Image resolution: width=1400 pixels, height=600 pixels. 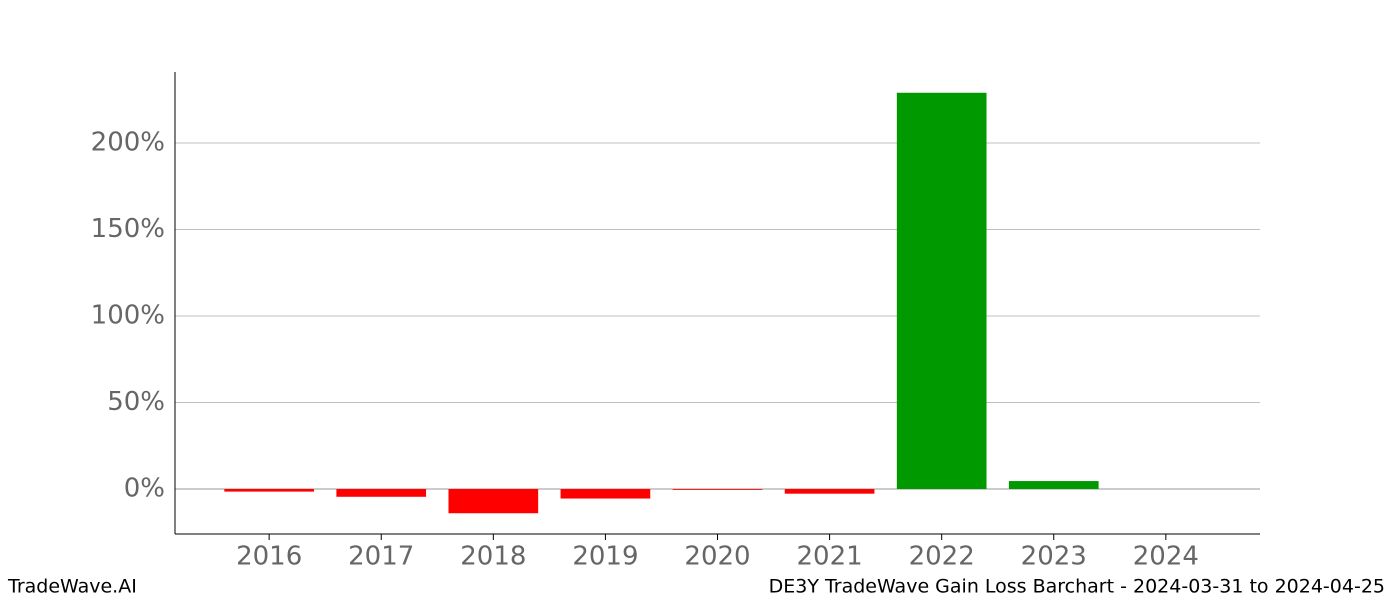 I want to click on x-tick-label: 2018, so click(x=493, y=557).